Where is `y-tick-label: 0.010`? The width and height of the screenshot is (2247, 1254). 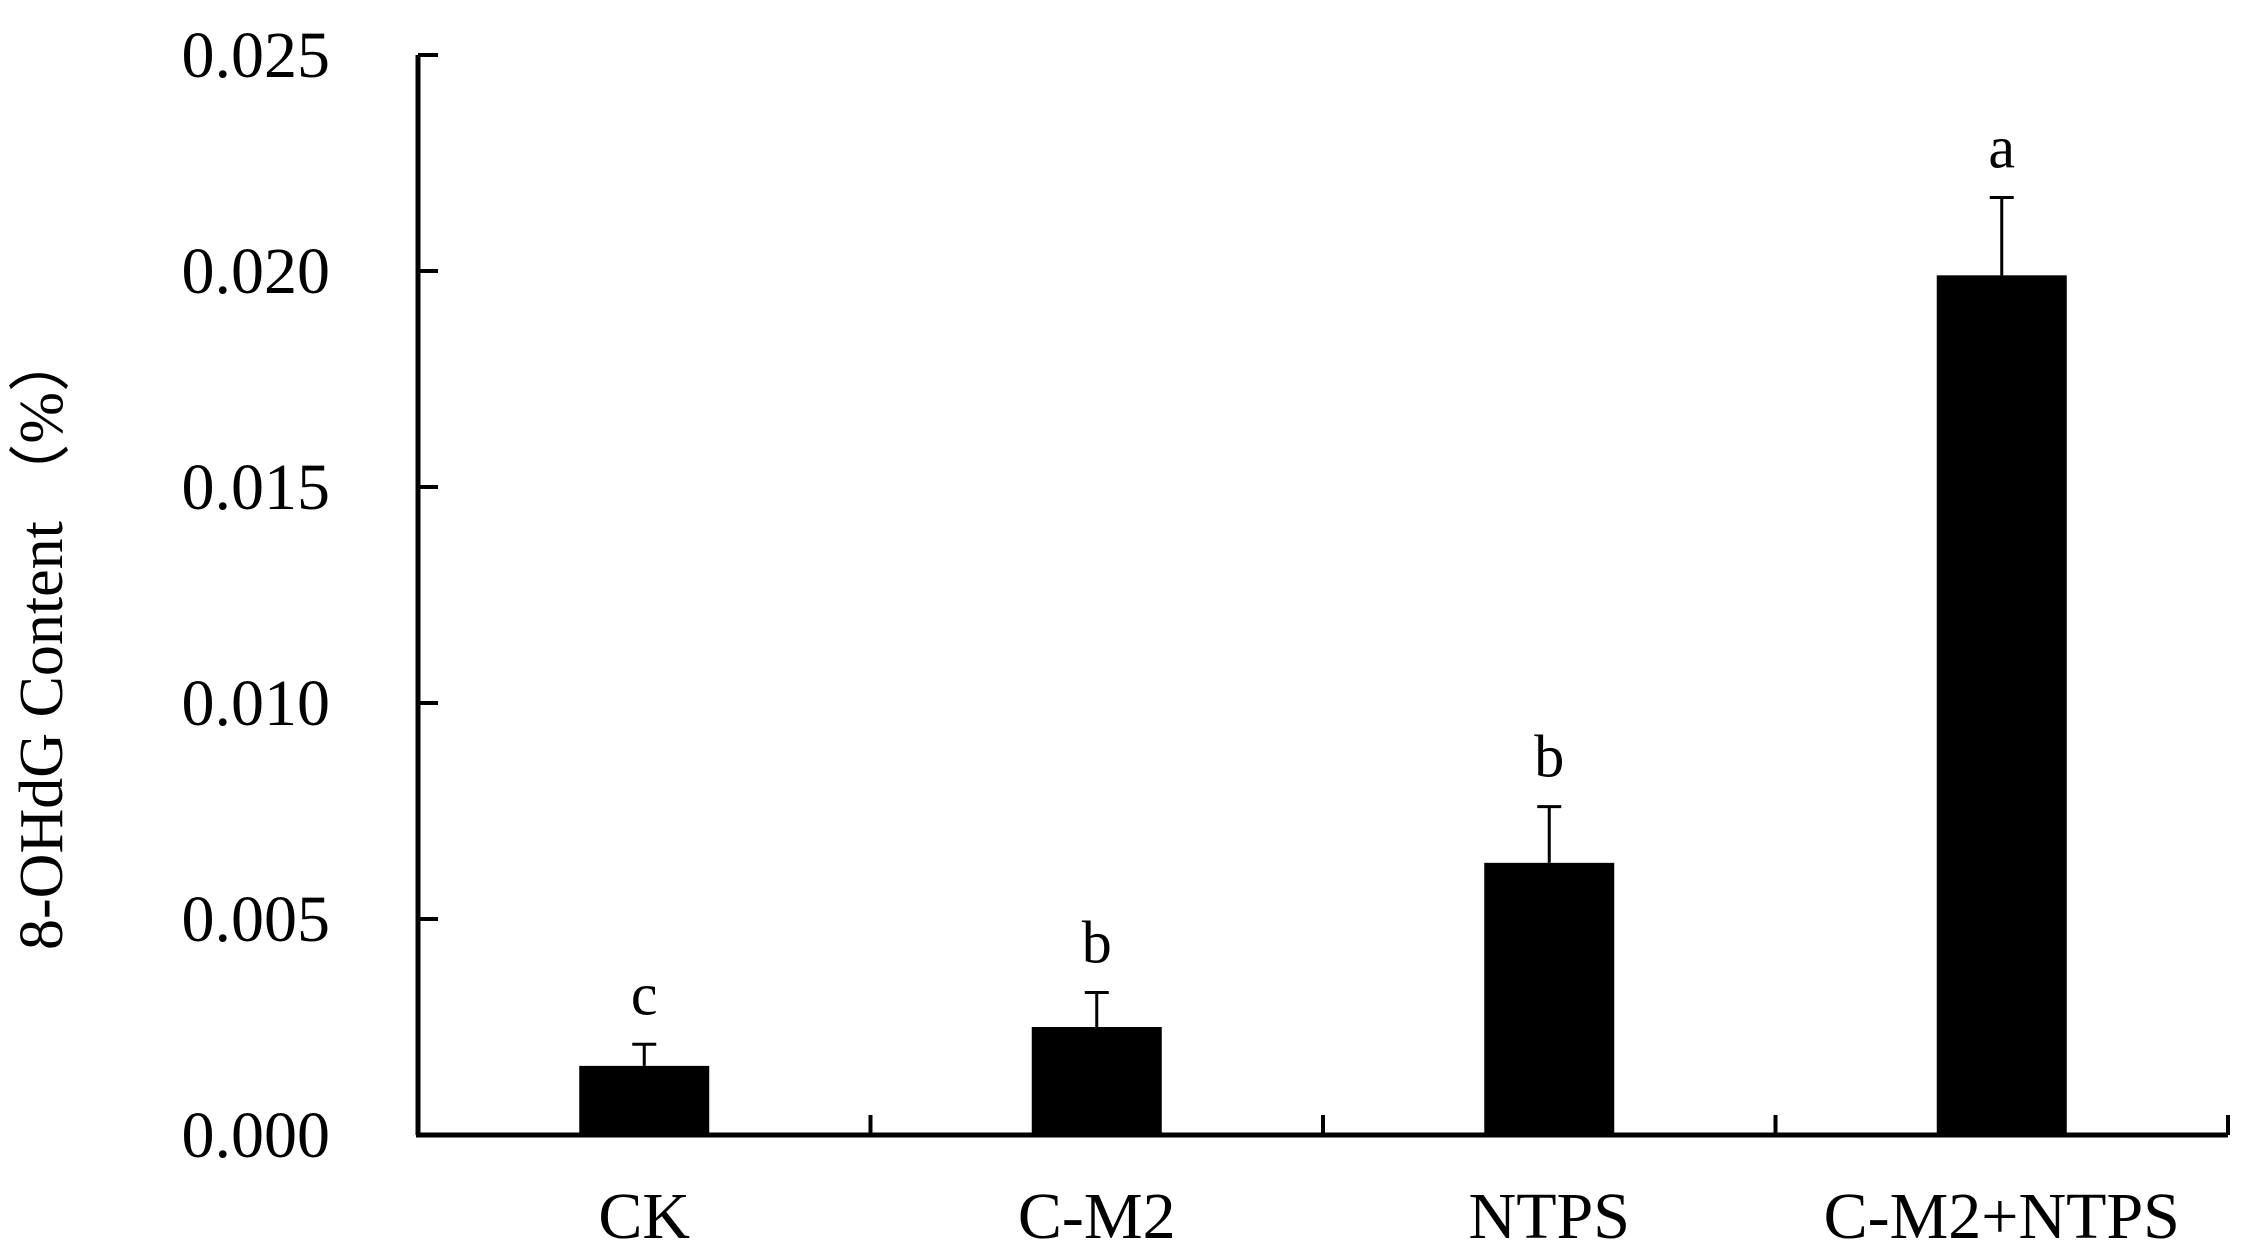
y-tick-label: 0.010 is located at coordinates (256, 703).